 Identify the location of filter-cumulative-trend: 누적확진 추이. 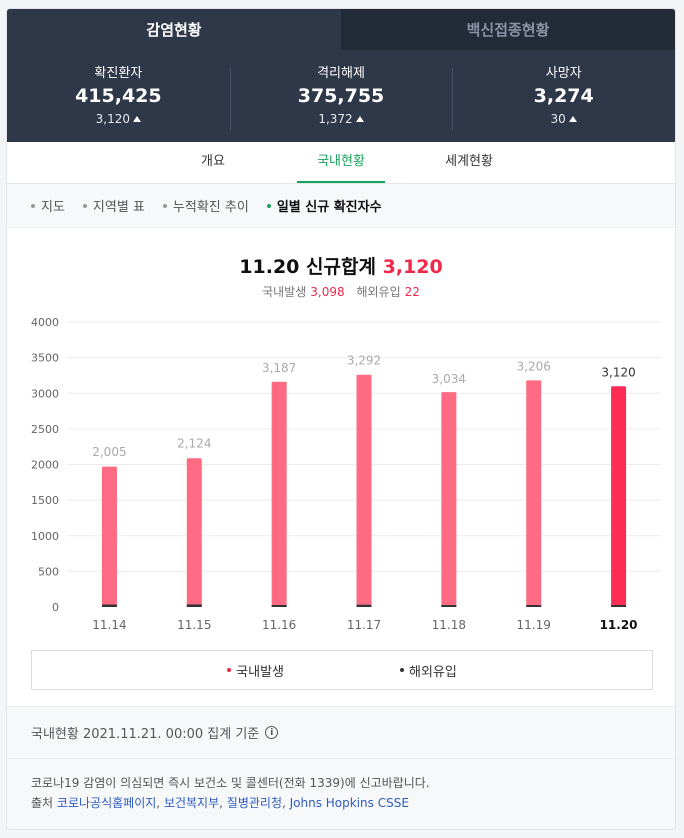
(205, 205).